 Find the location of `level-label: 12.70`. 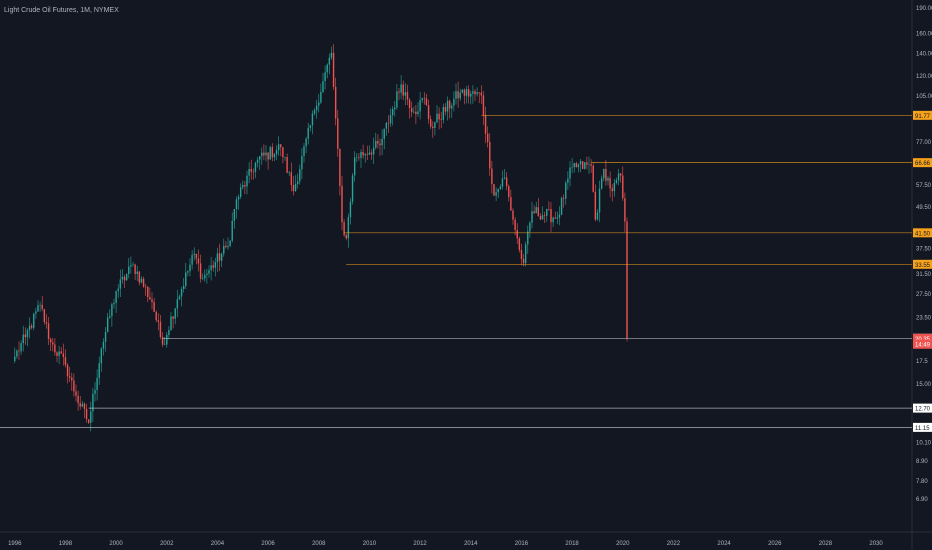

level-label: 12.70 is located at coordinates (923, 410).